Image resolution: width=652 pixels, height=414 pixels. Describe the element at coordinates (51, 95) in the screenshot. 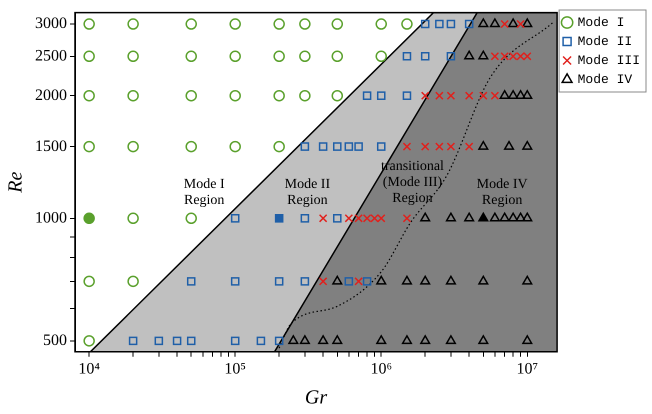

I see `y-tick-label: 2000` at that location.